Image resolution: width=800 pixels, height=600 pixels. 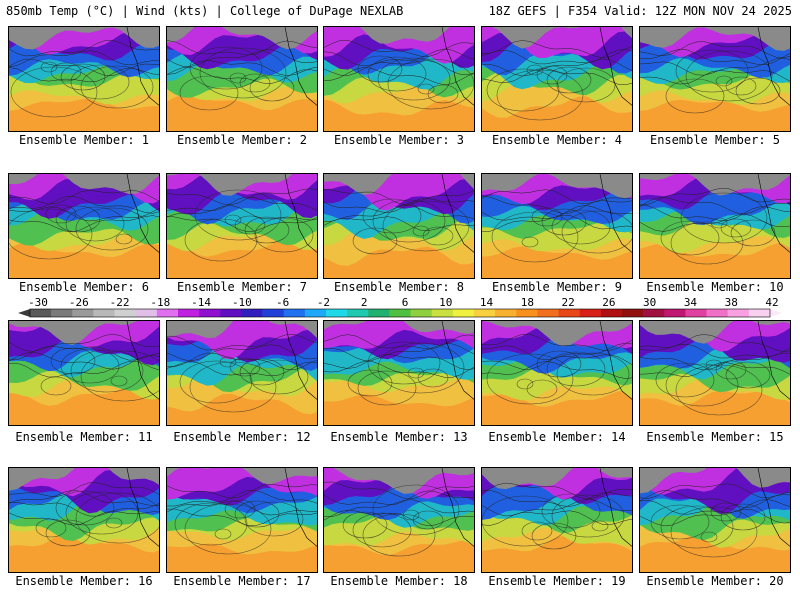 I want to click on colorbar-tick-label: 6, so click(x=405, y=302).